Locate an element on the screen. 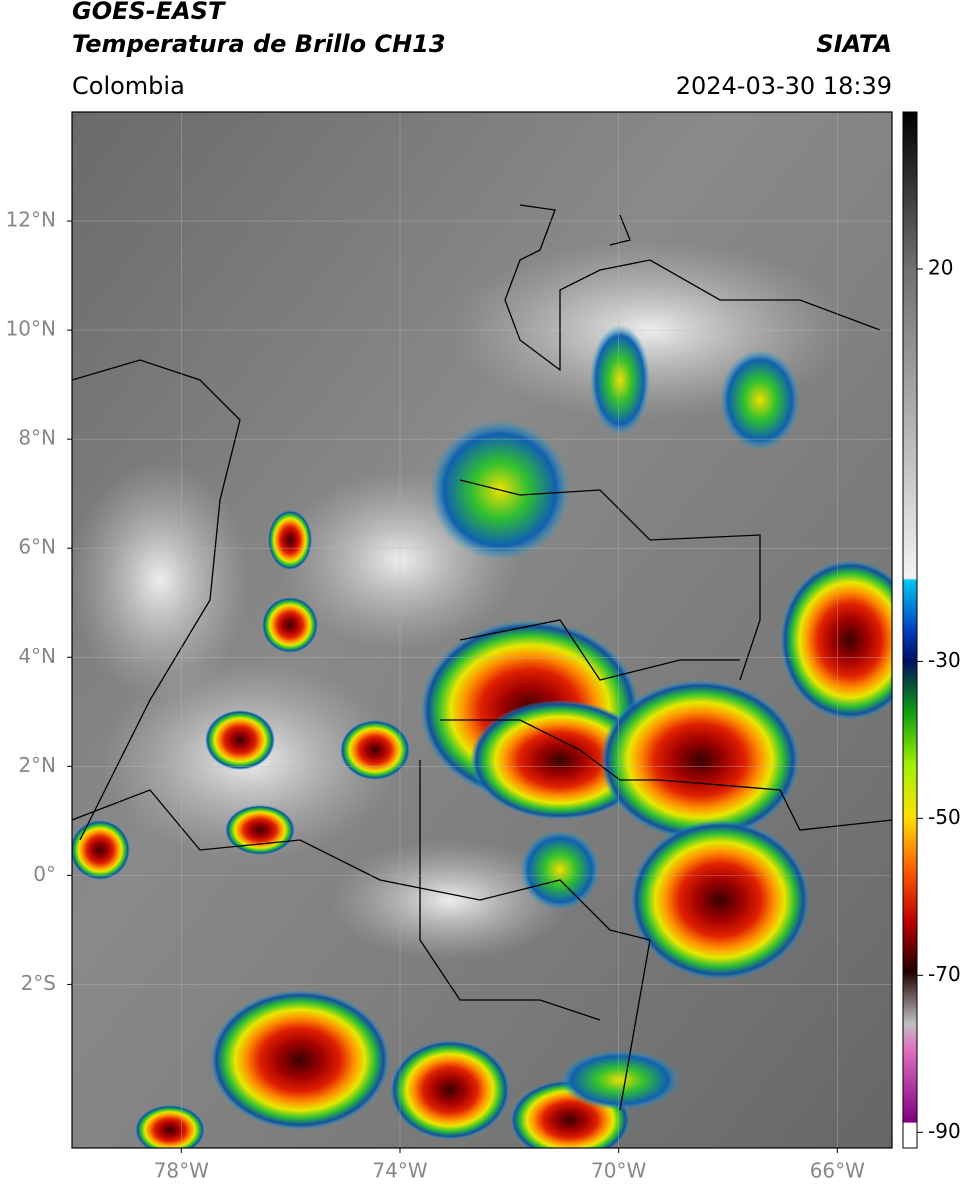 This screenshot has height=1190, width=966. lat-tick-label: 2°S is located at coordinates (38, 983).